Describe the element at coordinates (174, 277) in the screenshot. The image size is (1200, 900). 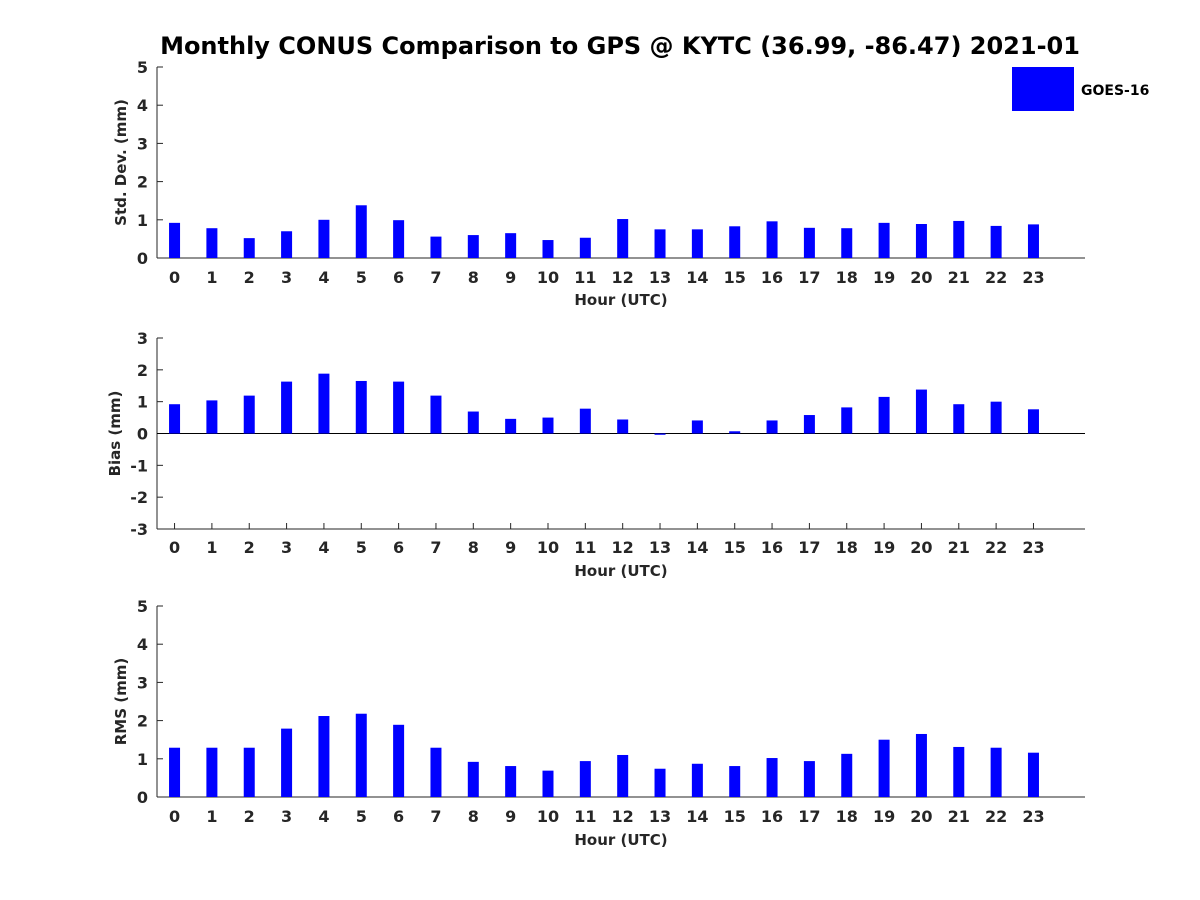
I see `std-dev-x-tick-label: 0` at that location.